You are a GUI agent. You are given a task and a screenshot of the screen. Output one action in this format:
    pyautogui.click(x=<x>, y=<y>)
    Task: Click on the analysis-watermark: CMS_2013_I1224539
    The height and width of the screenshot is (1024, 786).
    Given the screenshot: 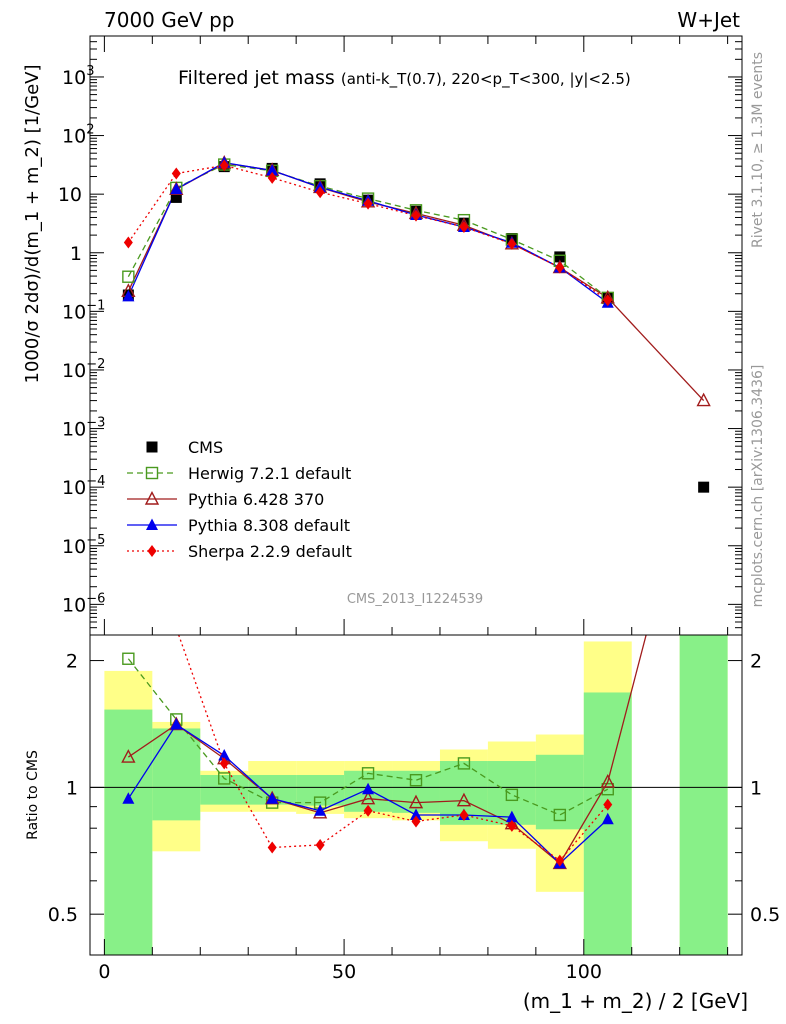 What is the action you would take?
    pyautogui.click(x=415, y=599)
    